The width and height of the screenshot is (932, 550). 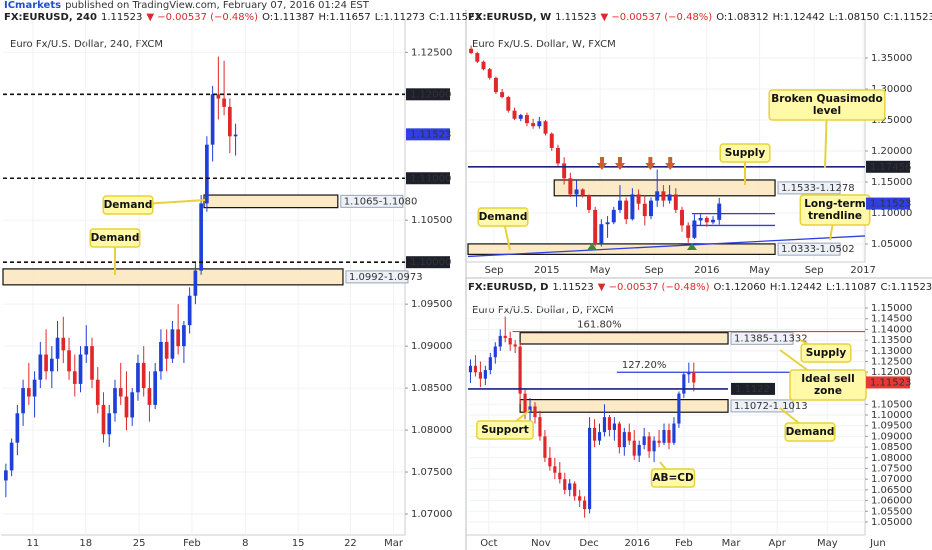 I want to click on x-tick-label: Nov, so click(x=541, y=543).